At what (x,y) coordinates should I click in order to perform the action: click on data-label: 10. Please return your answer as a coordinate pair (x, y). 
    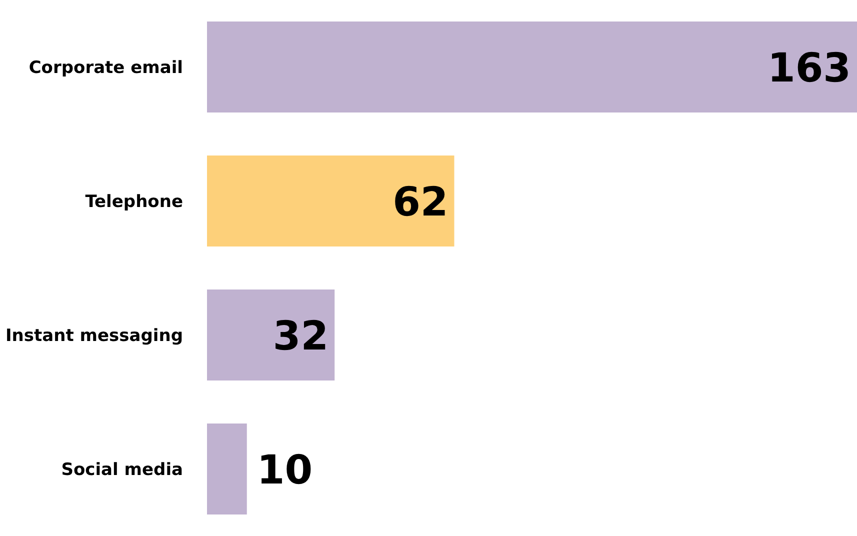
    Looking at the image, I should click on (284, 470).